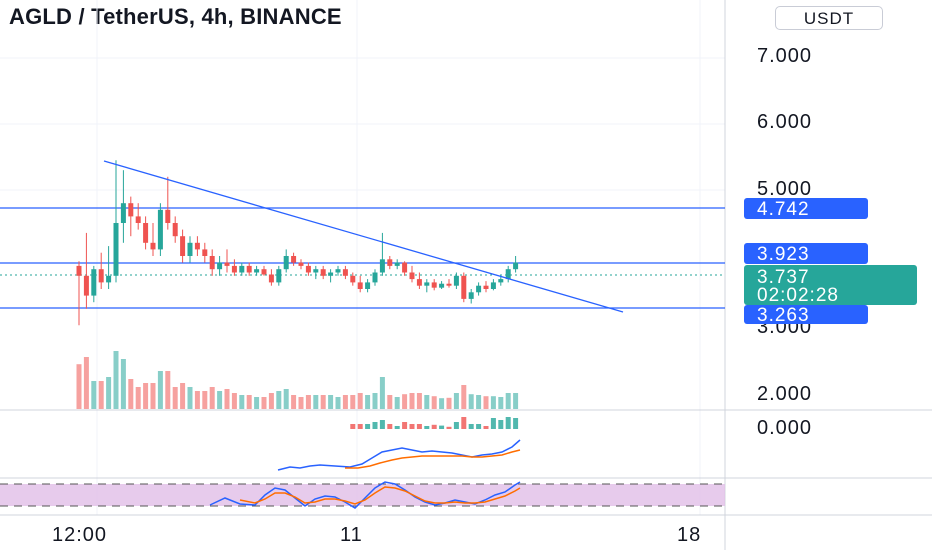  I want to click on time-axis: 12:00 11 18, so click(376, 535).